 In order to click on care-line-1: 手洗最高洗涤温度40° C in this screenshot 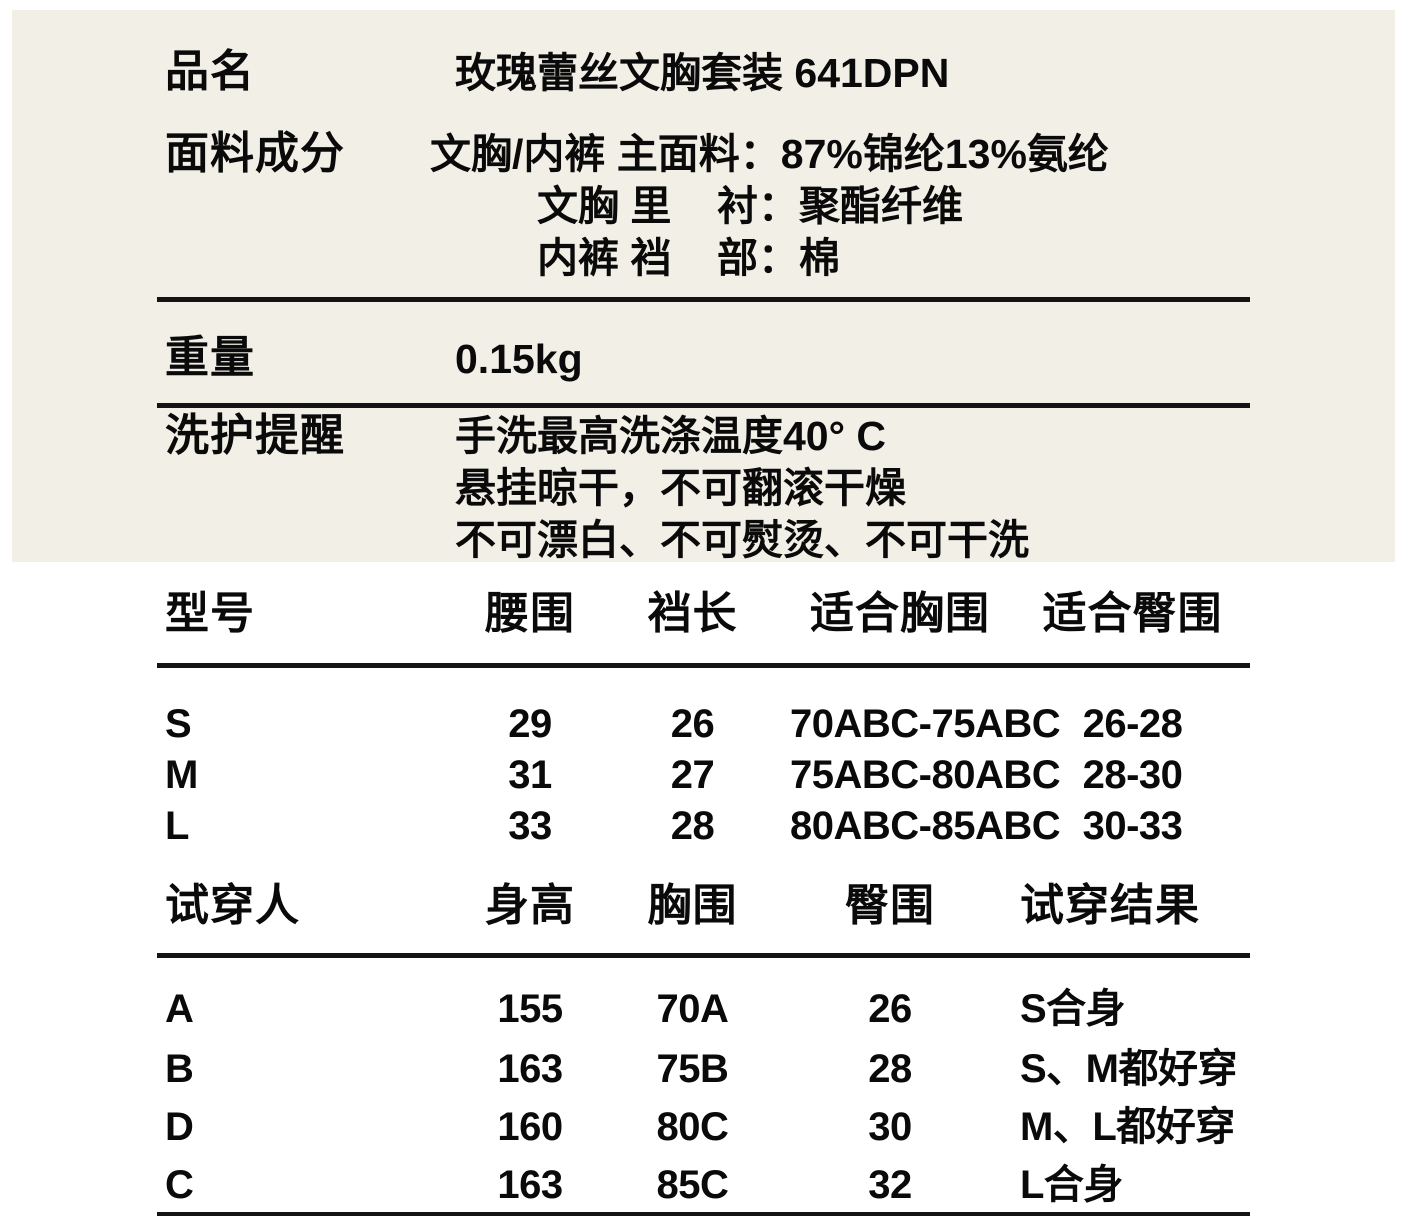, I will do `click(670, 436)`.